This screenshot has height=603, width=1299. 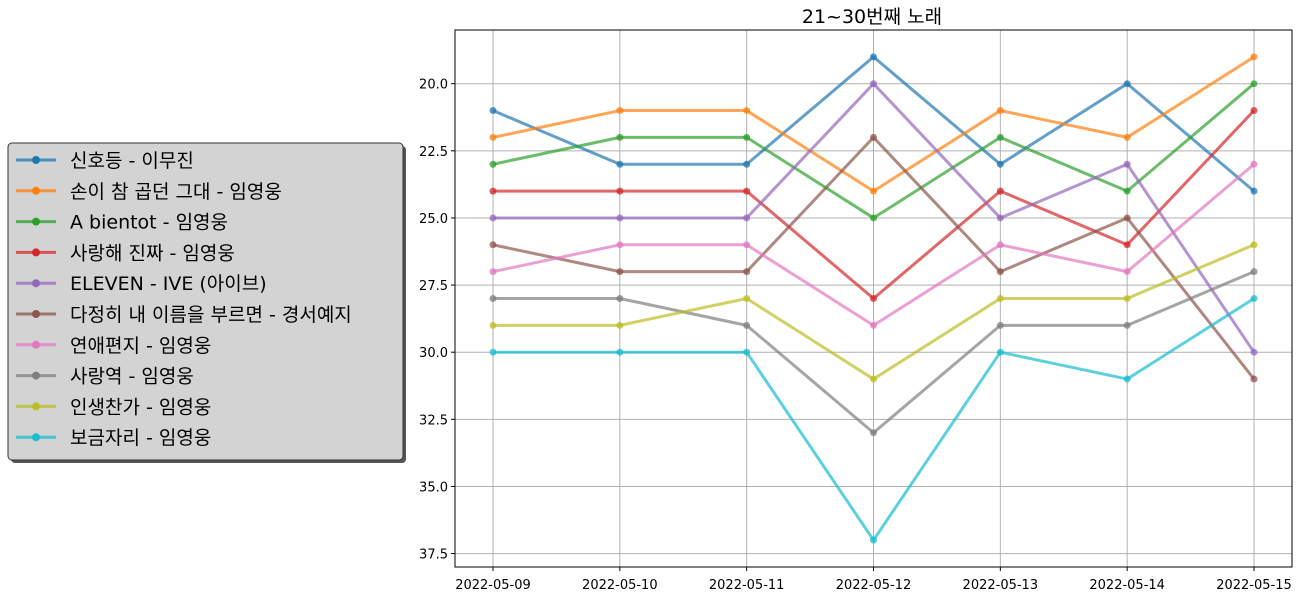 What do you see at coordinates (132, 161) in the screenshot?
I see `legend-label: 신호등 - 이무진` at bounding box center [132, 161].